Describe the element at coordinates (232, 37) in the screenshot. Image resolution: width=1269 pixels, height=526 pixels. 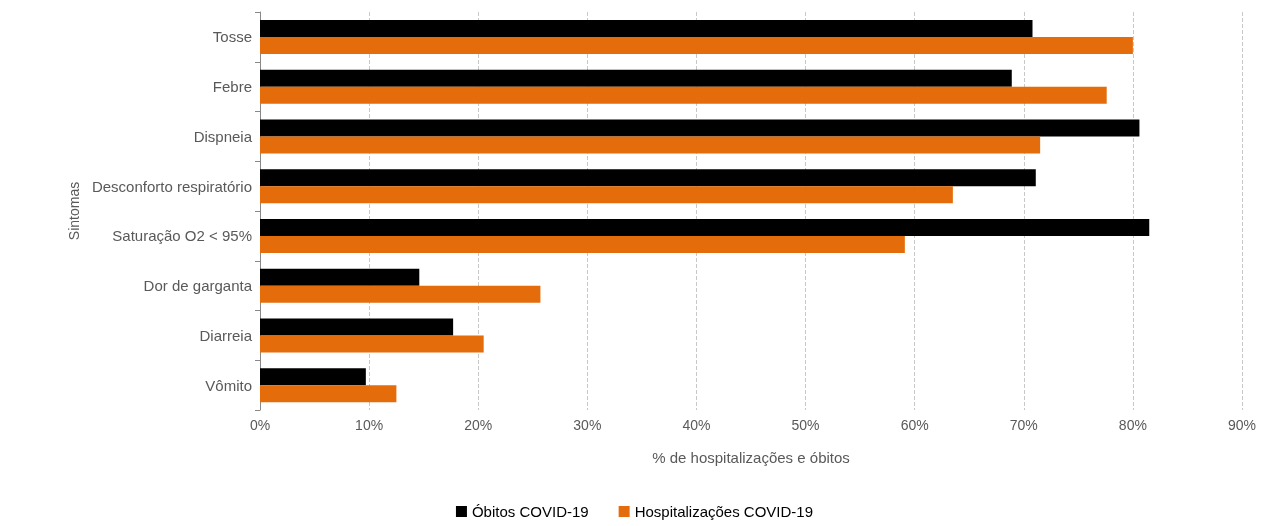
I see `y-tick-label: Tosse` at that location.